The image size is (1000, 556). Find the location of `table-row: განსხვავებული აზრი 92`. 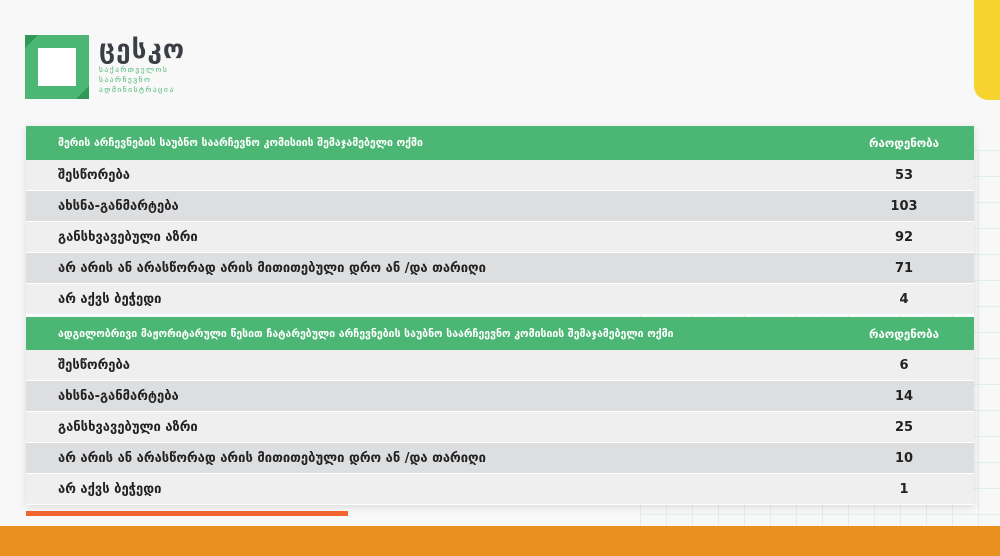

table-row: განსხვავებული აზრი 92 is located at coordinates (500, 237).